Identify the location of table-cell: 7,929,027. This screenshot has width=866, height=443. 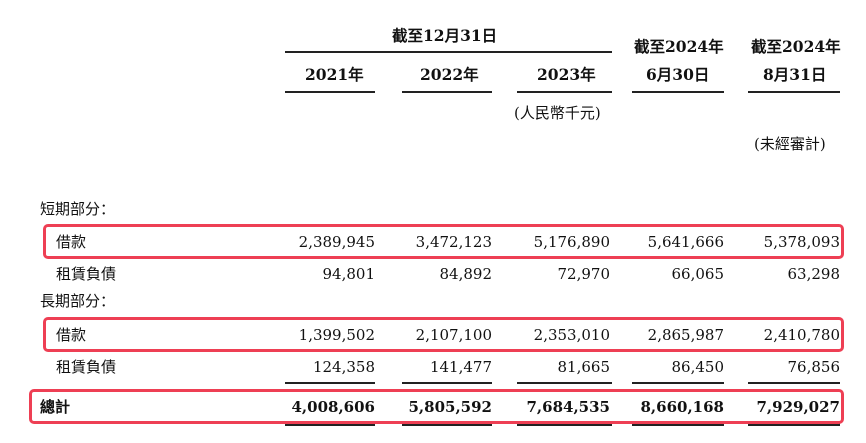
(798, 407).